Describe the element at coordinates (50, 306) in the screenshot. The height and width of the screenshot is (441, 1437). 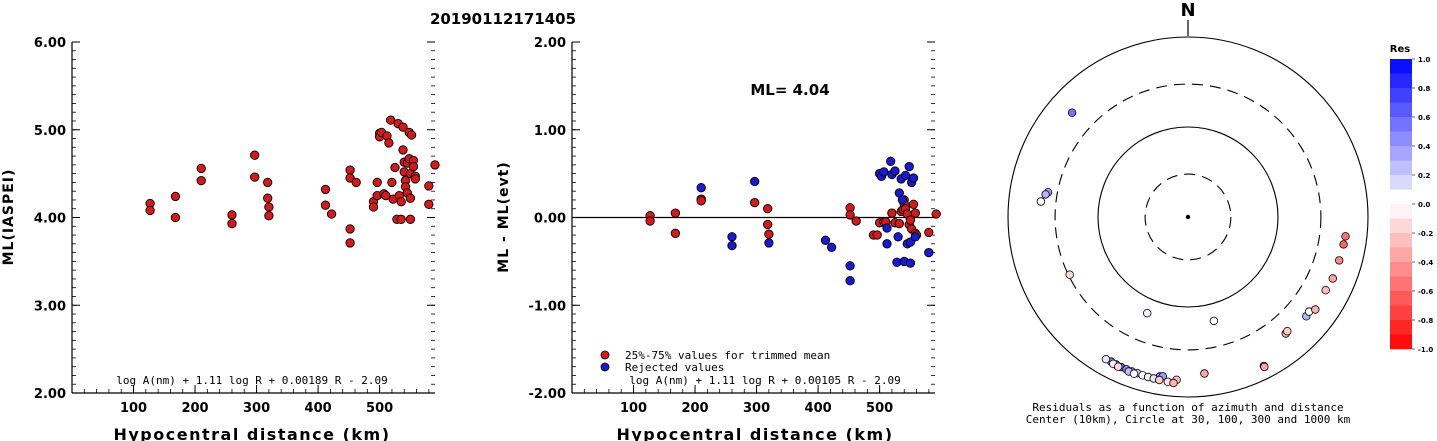
I see `y-tick-label: 3.00` at that location.